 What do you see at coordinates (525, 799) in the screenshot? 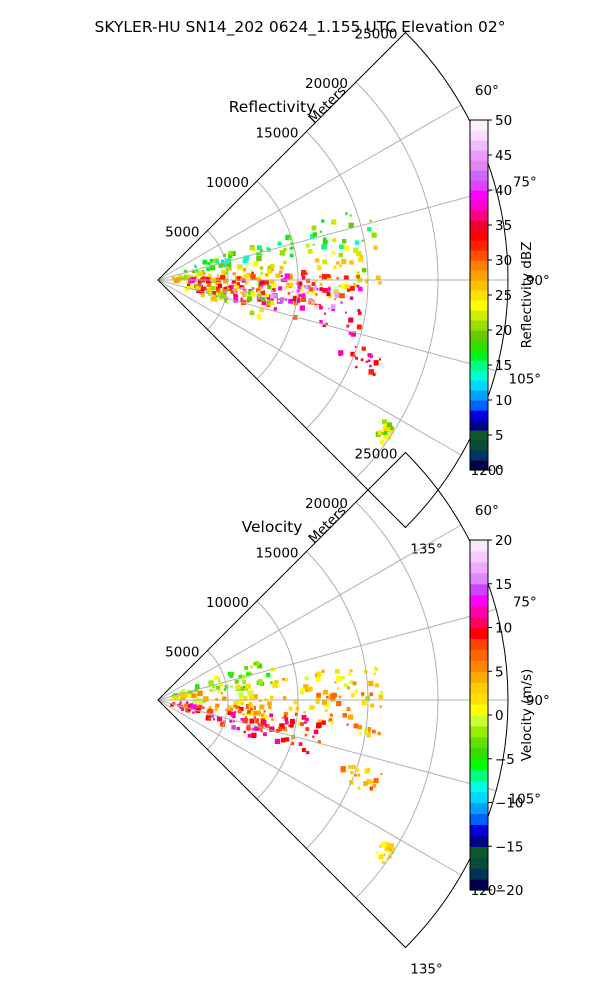
I see `azimuth-tick-label: 105°` at bounding box center [525, 799].